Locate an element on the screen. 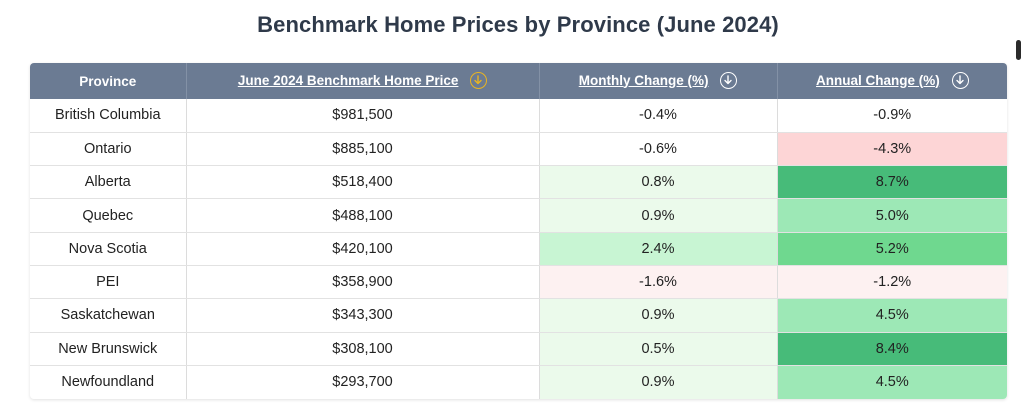 The height and width of the screenshot is (414, 1024). province-cell: Quebec is located at coordinates (108, 215).